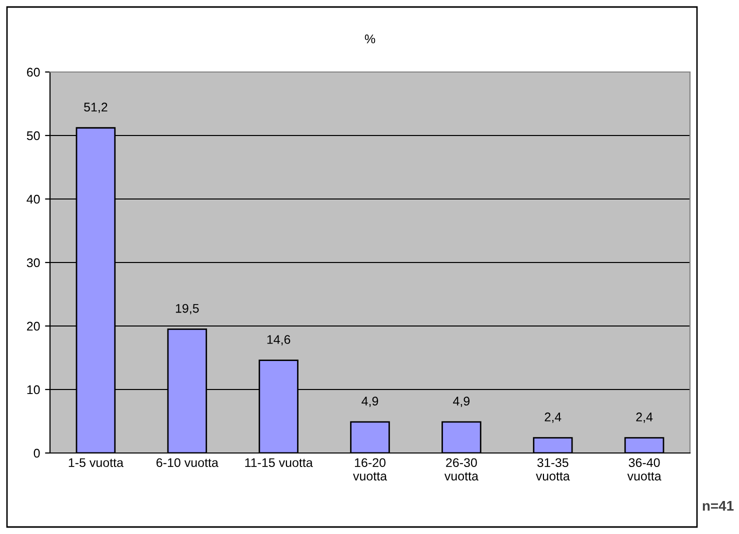  Describe the element at coordinates (96, 107) in the screenshot. I see `data-label: 51,2` at that location.